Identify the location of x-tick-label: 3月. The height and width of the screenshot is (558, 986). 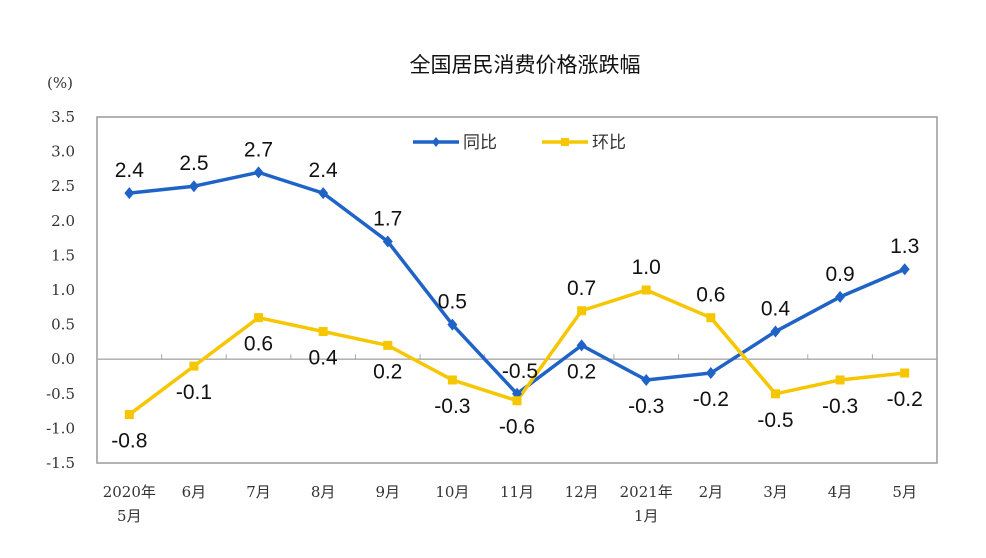
(775, 492).